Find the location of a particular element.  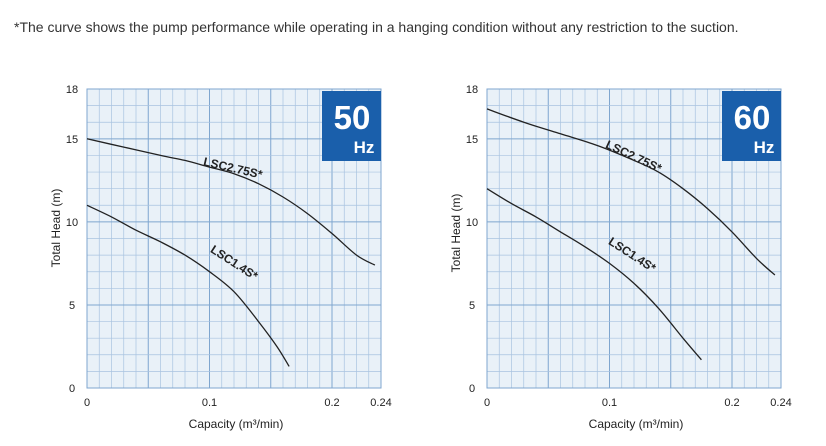

frequency-badge: 50 Hz is located at coordinates (351, 126).